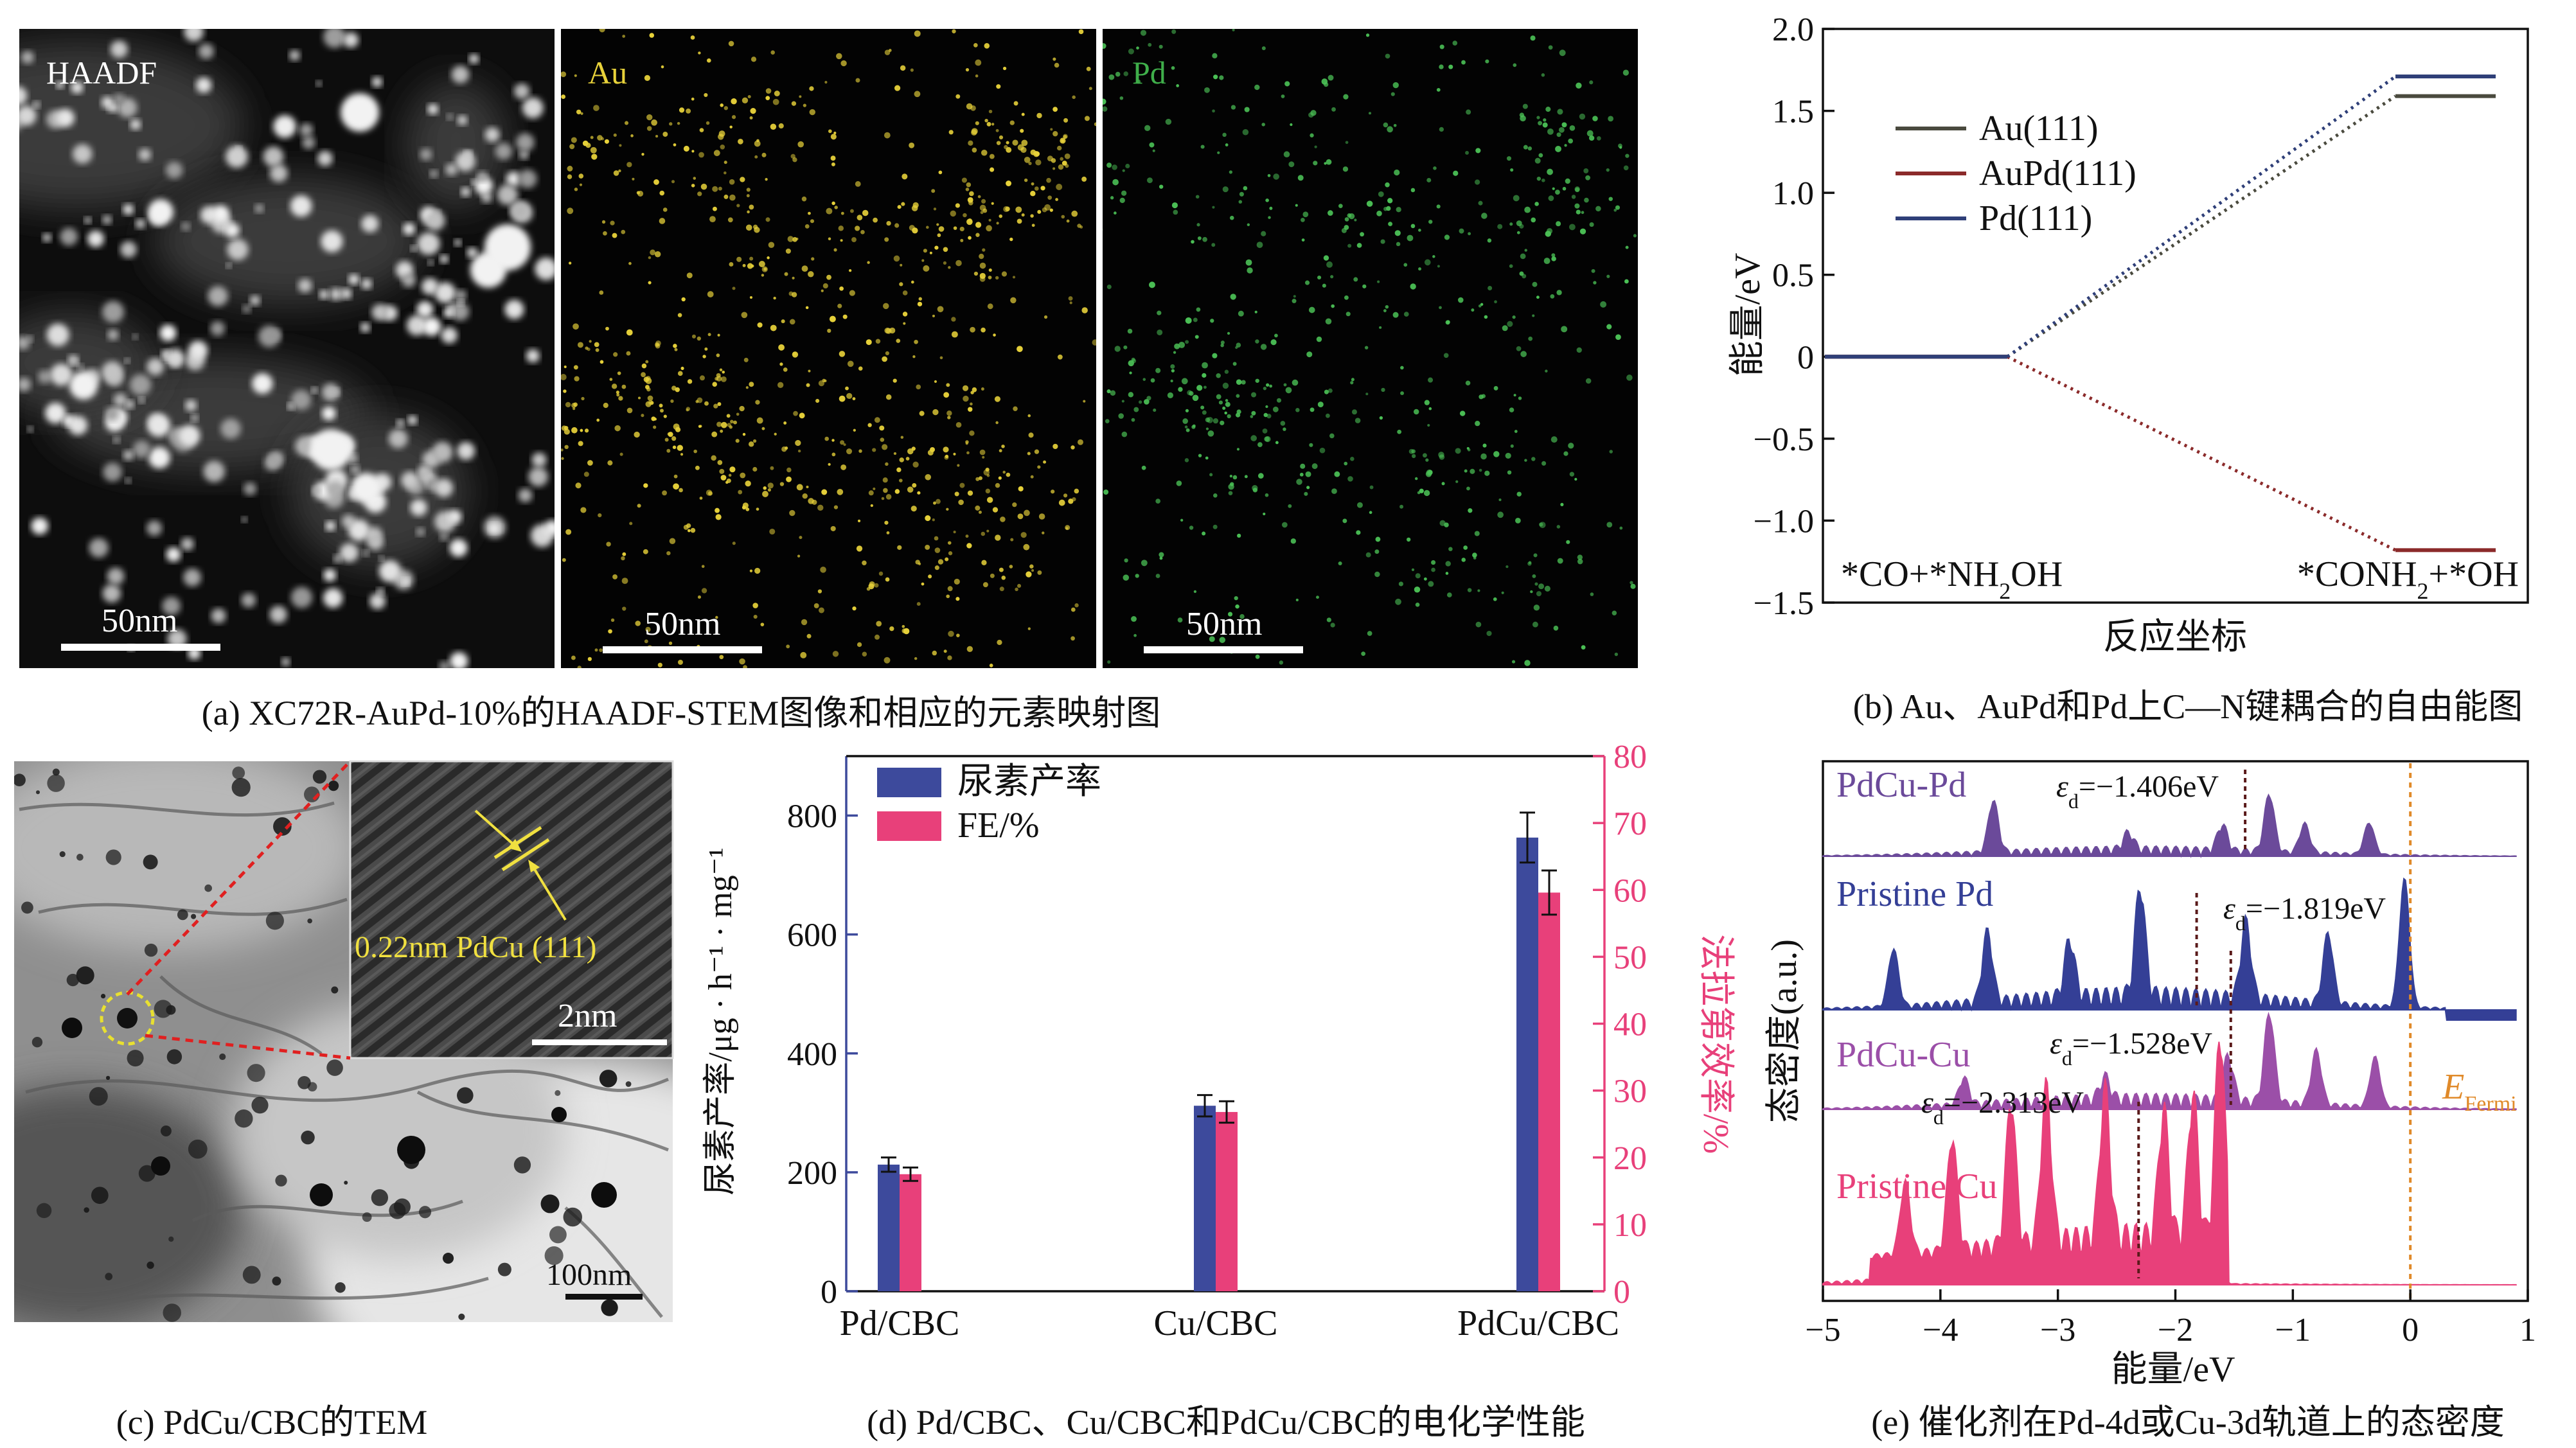  I want to click on caption-e: (e) 催化剂在Pd-4d或Cu-3d轨道上的态密度, so click(2188, 1422).